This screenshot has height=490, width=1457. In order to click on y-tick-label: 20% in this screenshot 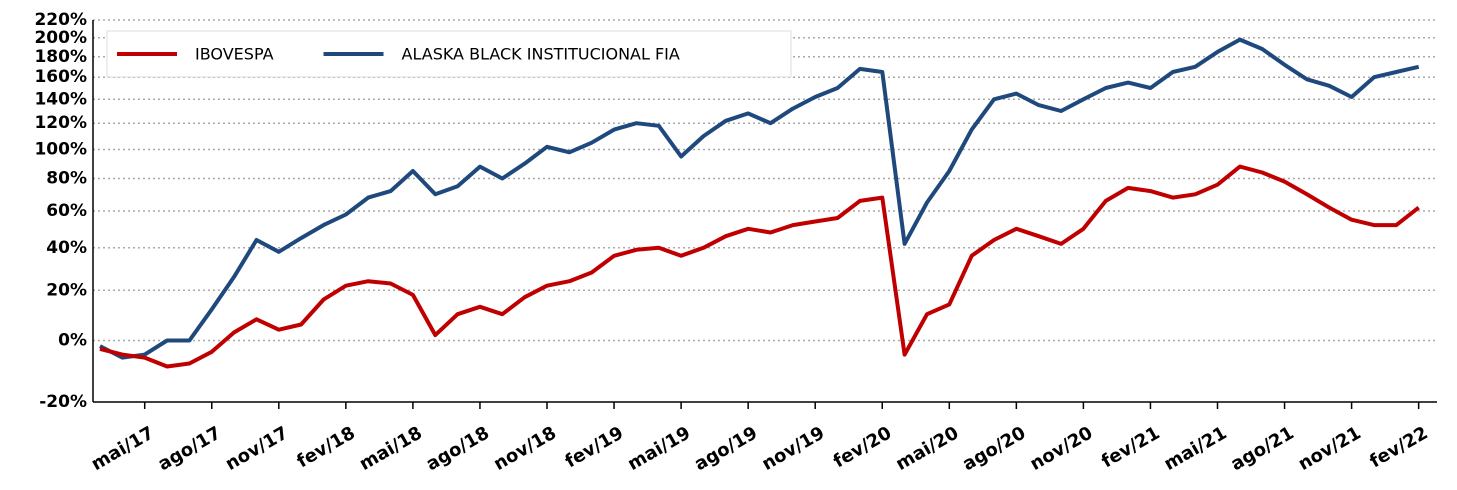, I will do `click(66, 290)`.